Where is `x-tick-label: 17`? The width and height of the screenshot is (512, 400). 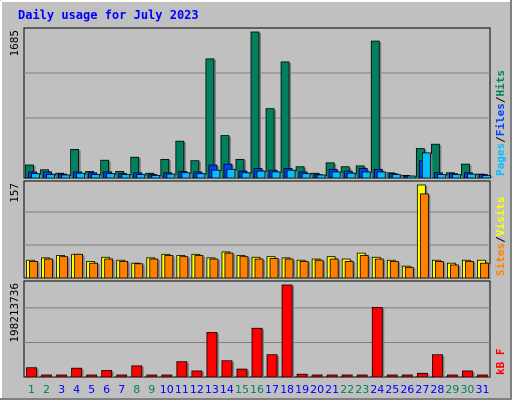
x-tick-label: 17 is located at coordinates (272, 389).